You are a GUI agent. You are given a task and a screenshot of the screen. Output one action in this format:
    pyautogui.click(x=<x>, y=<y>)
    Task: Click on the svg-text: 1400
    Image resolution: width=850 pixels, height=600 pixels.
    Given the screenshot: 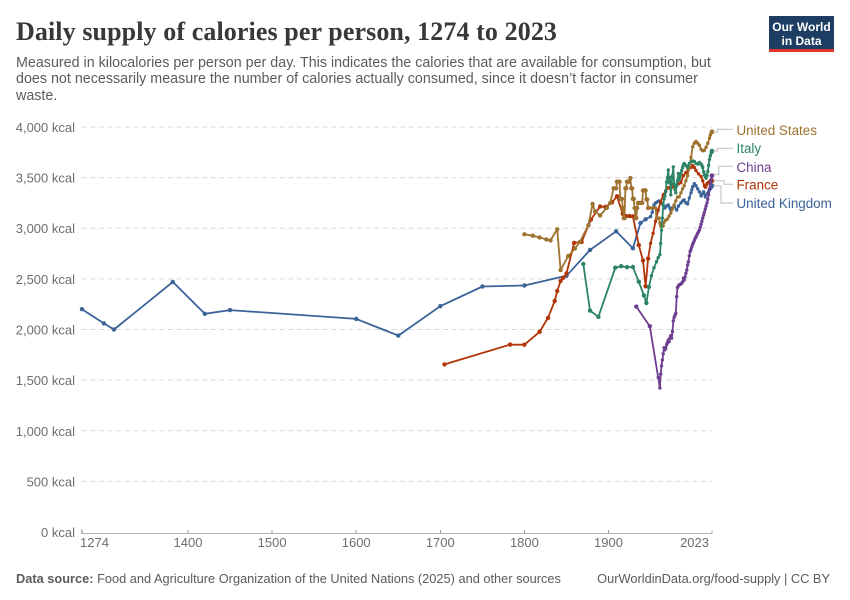 What is the action you would take?
    pyautogui.click(x=188, y=542)
    